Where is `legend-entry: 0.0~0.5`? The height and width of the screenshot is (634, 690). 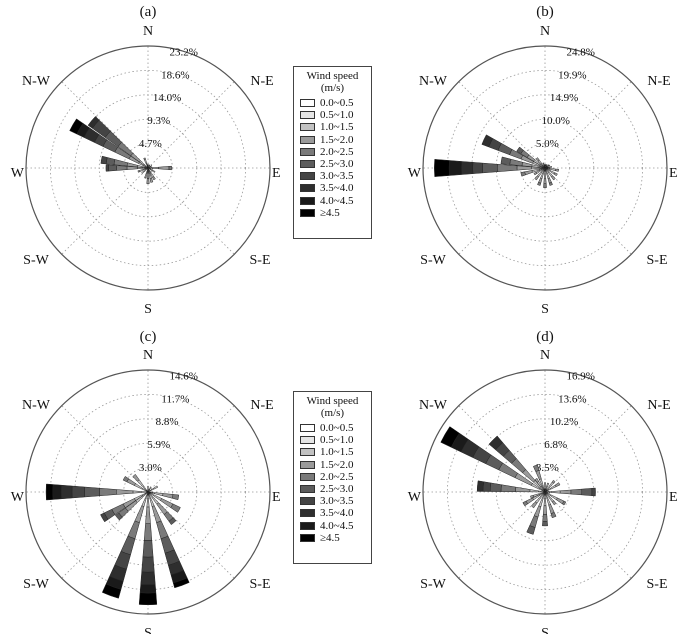
legend-entry: 0.0~0.5 is located at coordinates (332, 103).